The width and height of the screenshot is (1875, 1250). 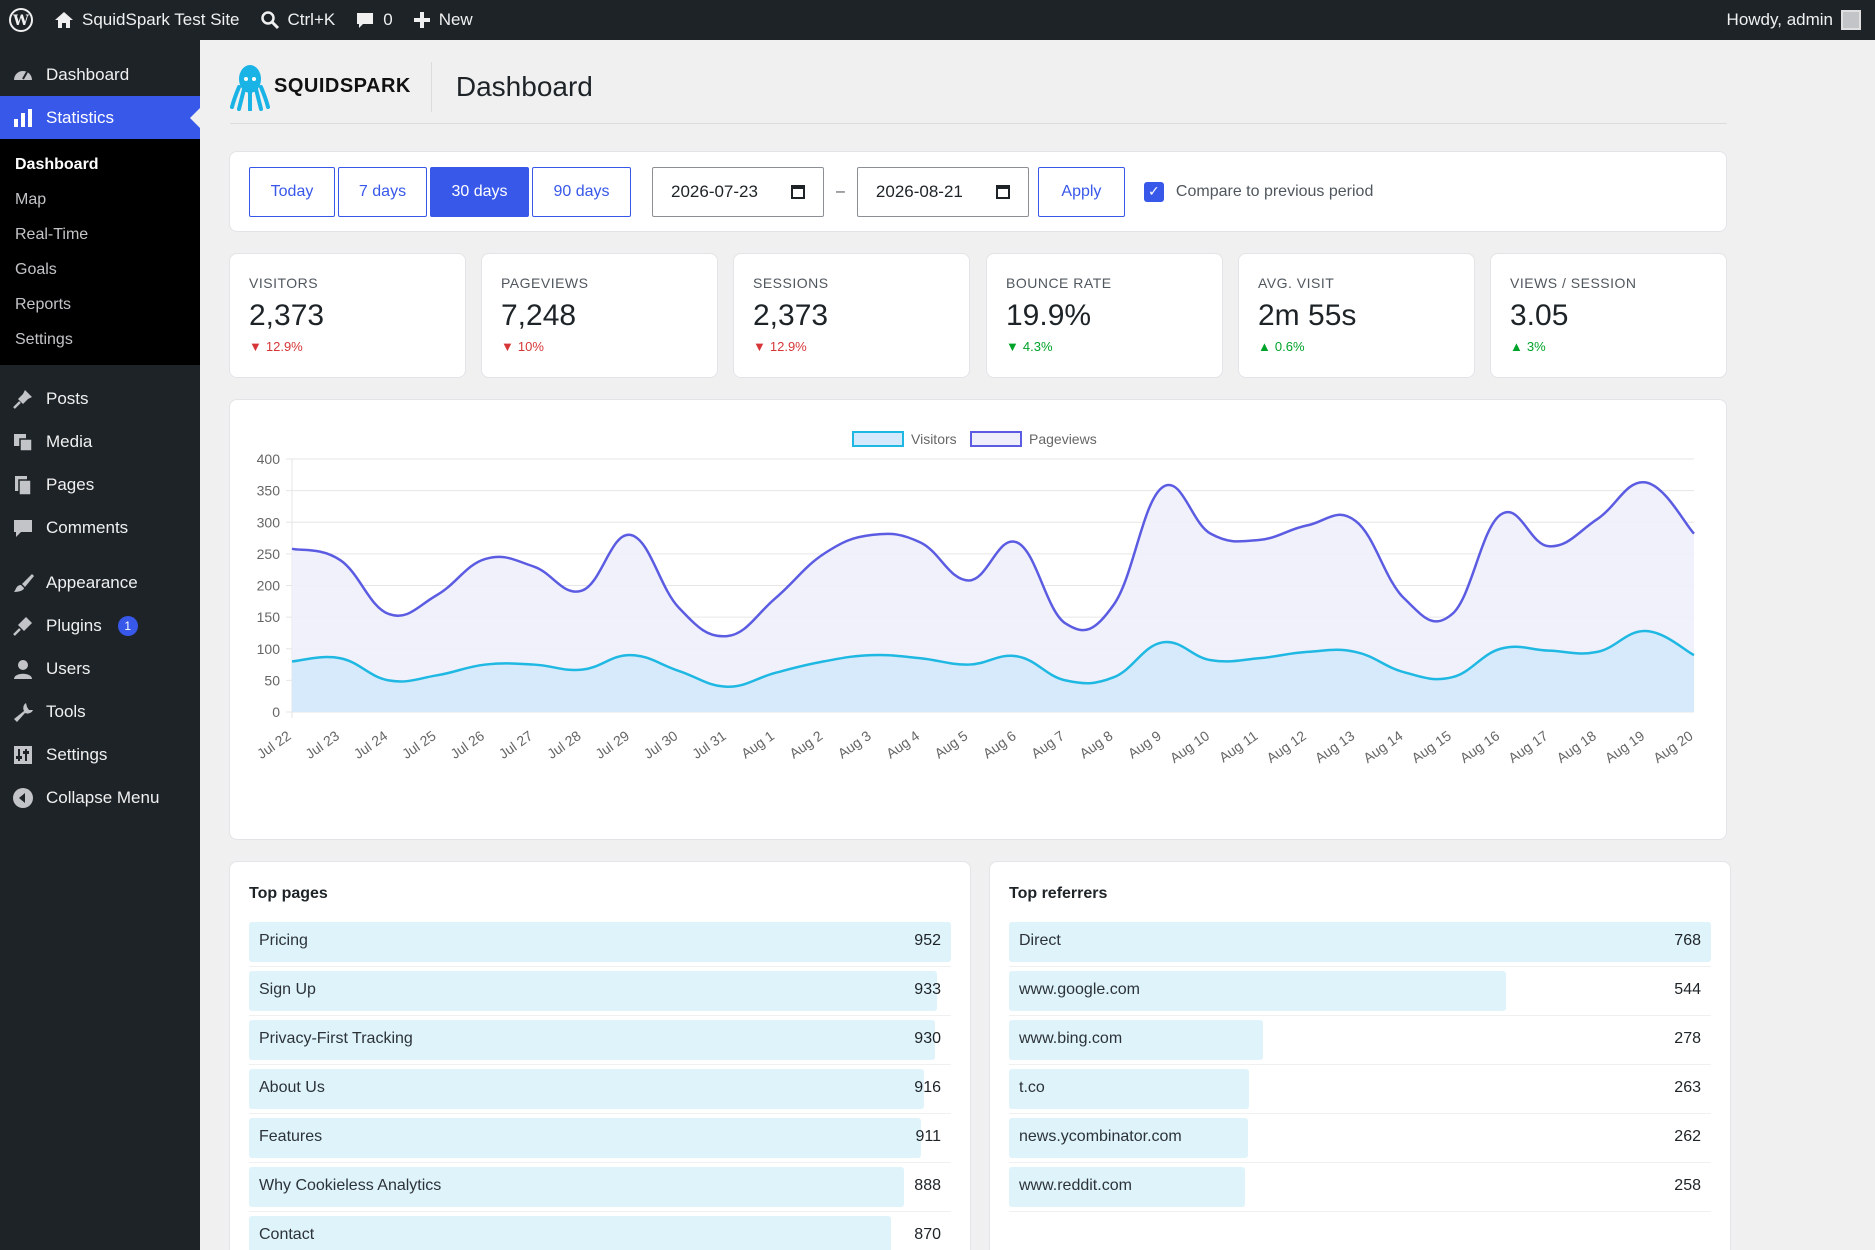 What do you see at coordinates (382, 191) in the screenshot?
I see `range-7-days-button: 7 days` at bounding box center [382, 191].